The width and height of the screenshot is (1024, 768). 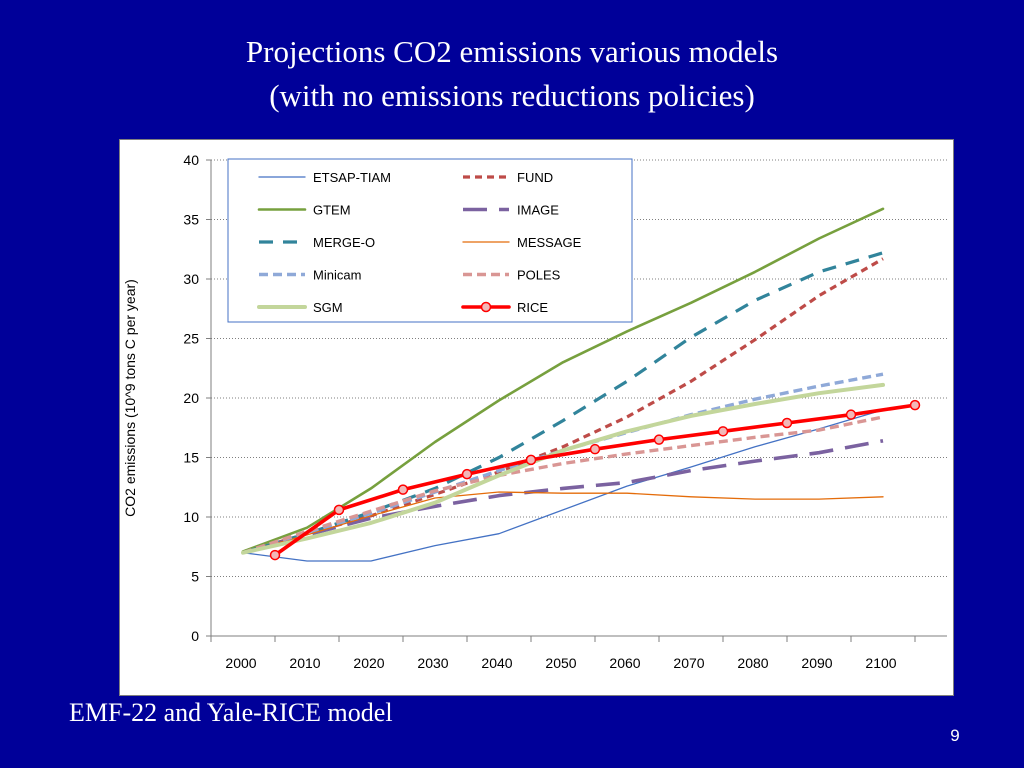 I want to click on series-line-poles, so click(x=563, y=485).